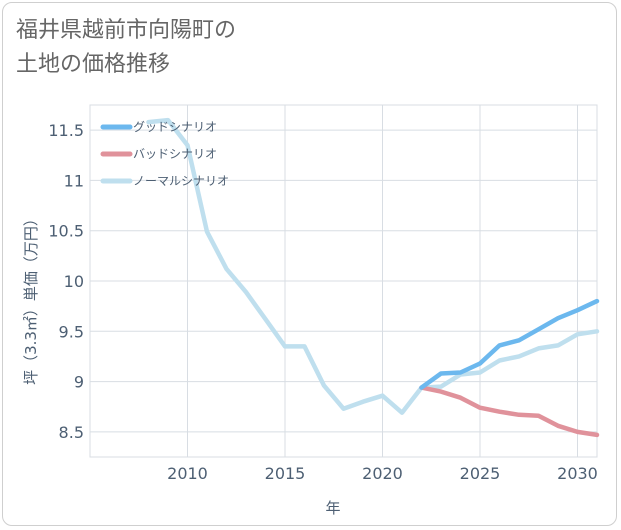 Image resolution: width=621 pixels, height=530 pixels. Describe the element at coordinates (480, 473) in the screenshot. I see `x-tick-label: 2025` at that location.